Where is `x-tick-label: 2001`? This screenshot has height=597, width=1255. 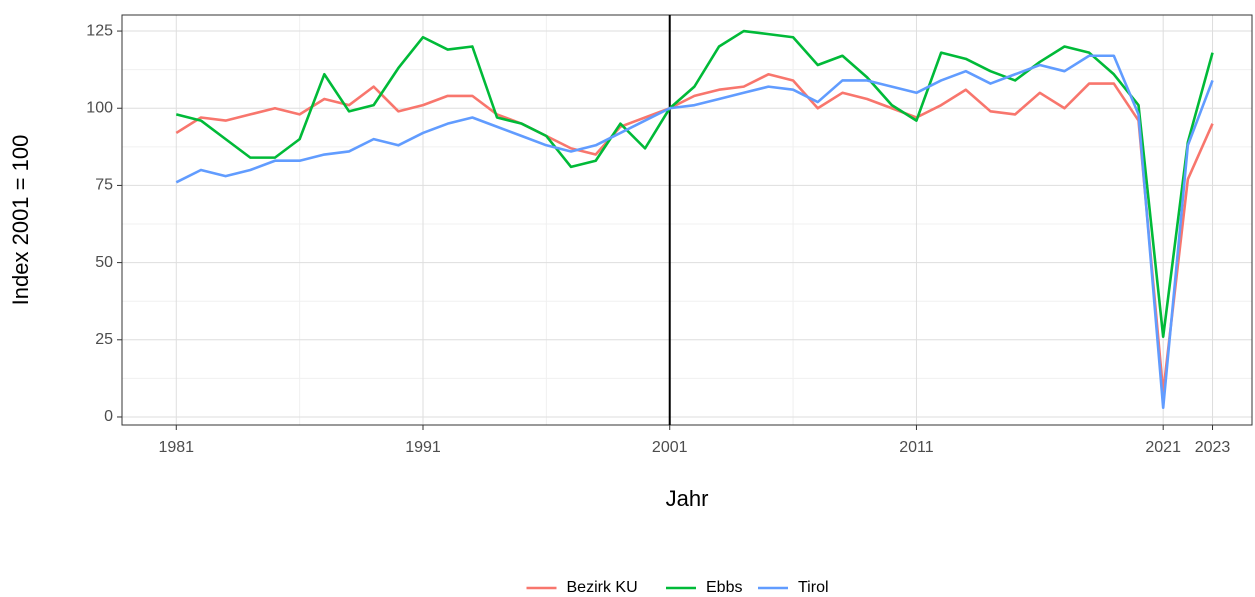
x-tick-label: 2001 is located at coordinates (670, 447).